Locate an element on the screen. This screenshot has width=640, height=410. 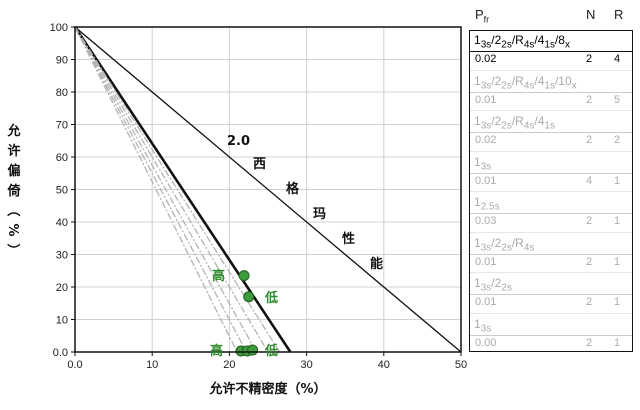
y-tick-label: 80 is located at coordinates (62, 93).